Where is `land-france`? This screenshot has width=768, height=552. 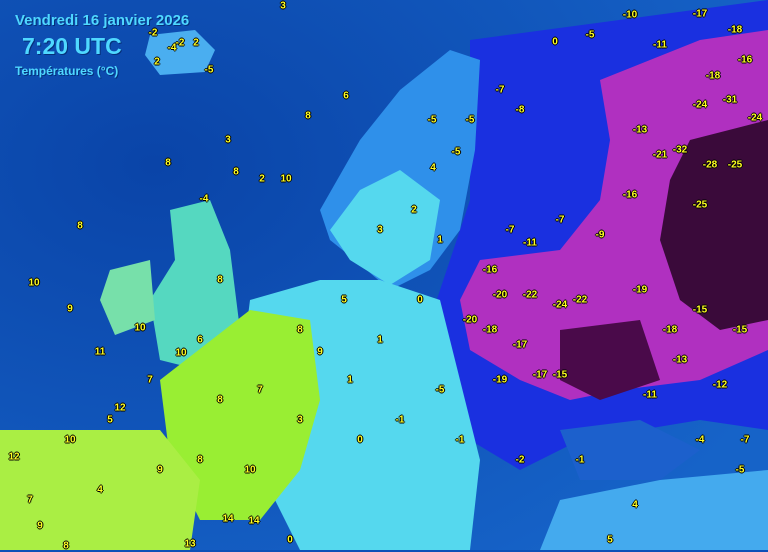 land-france is located at coordinates (240, 415).